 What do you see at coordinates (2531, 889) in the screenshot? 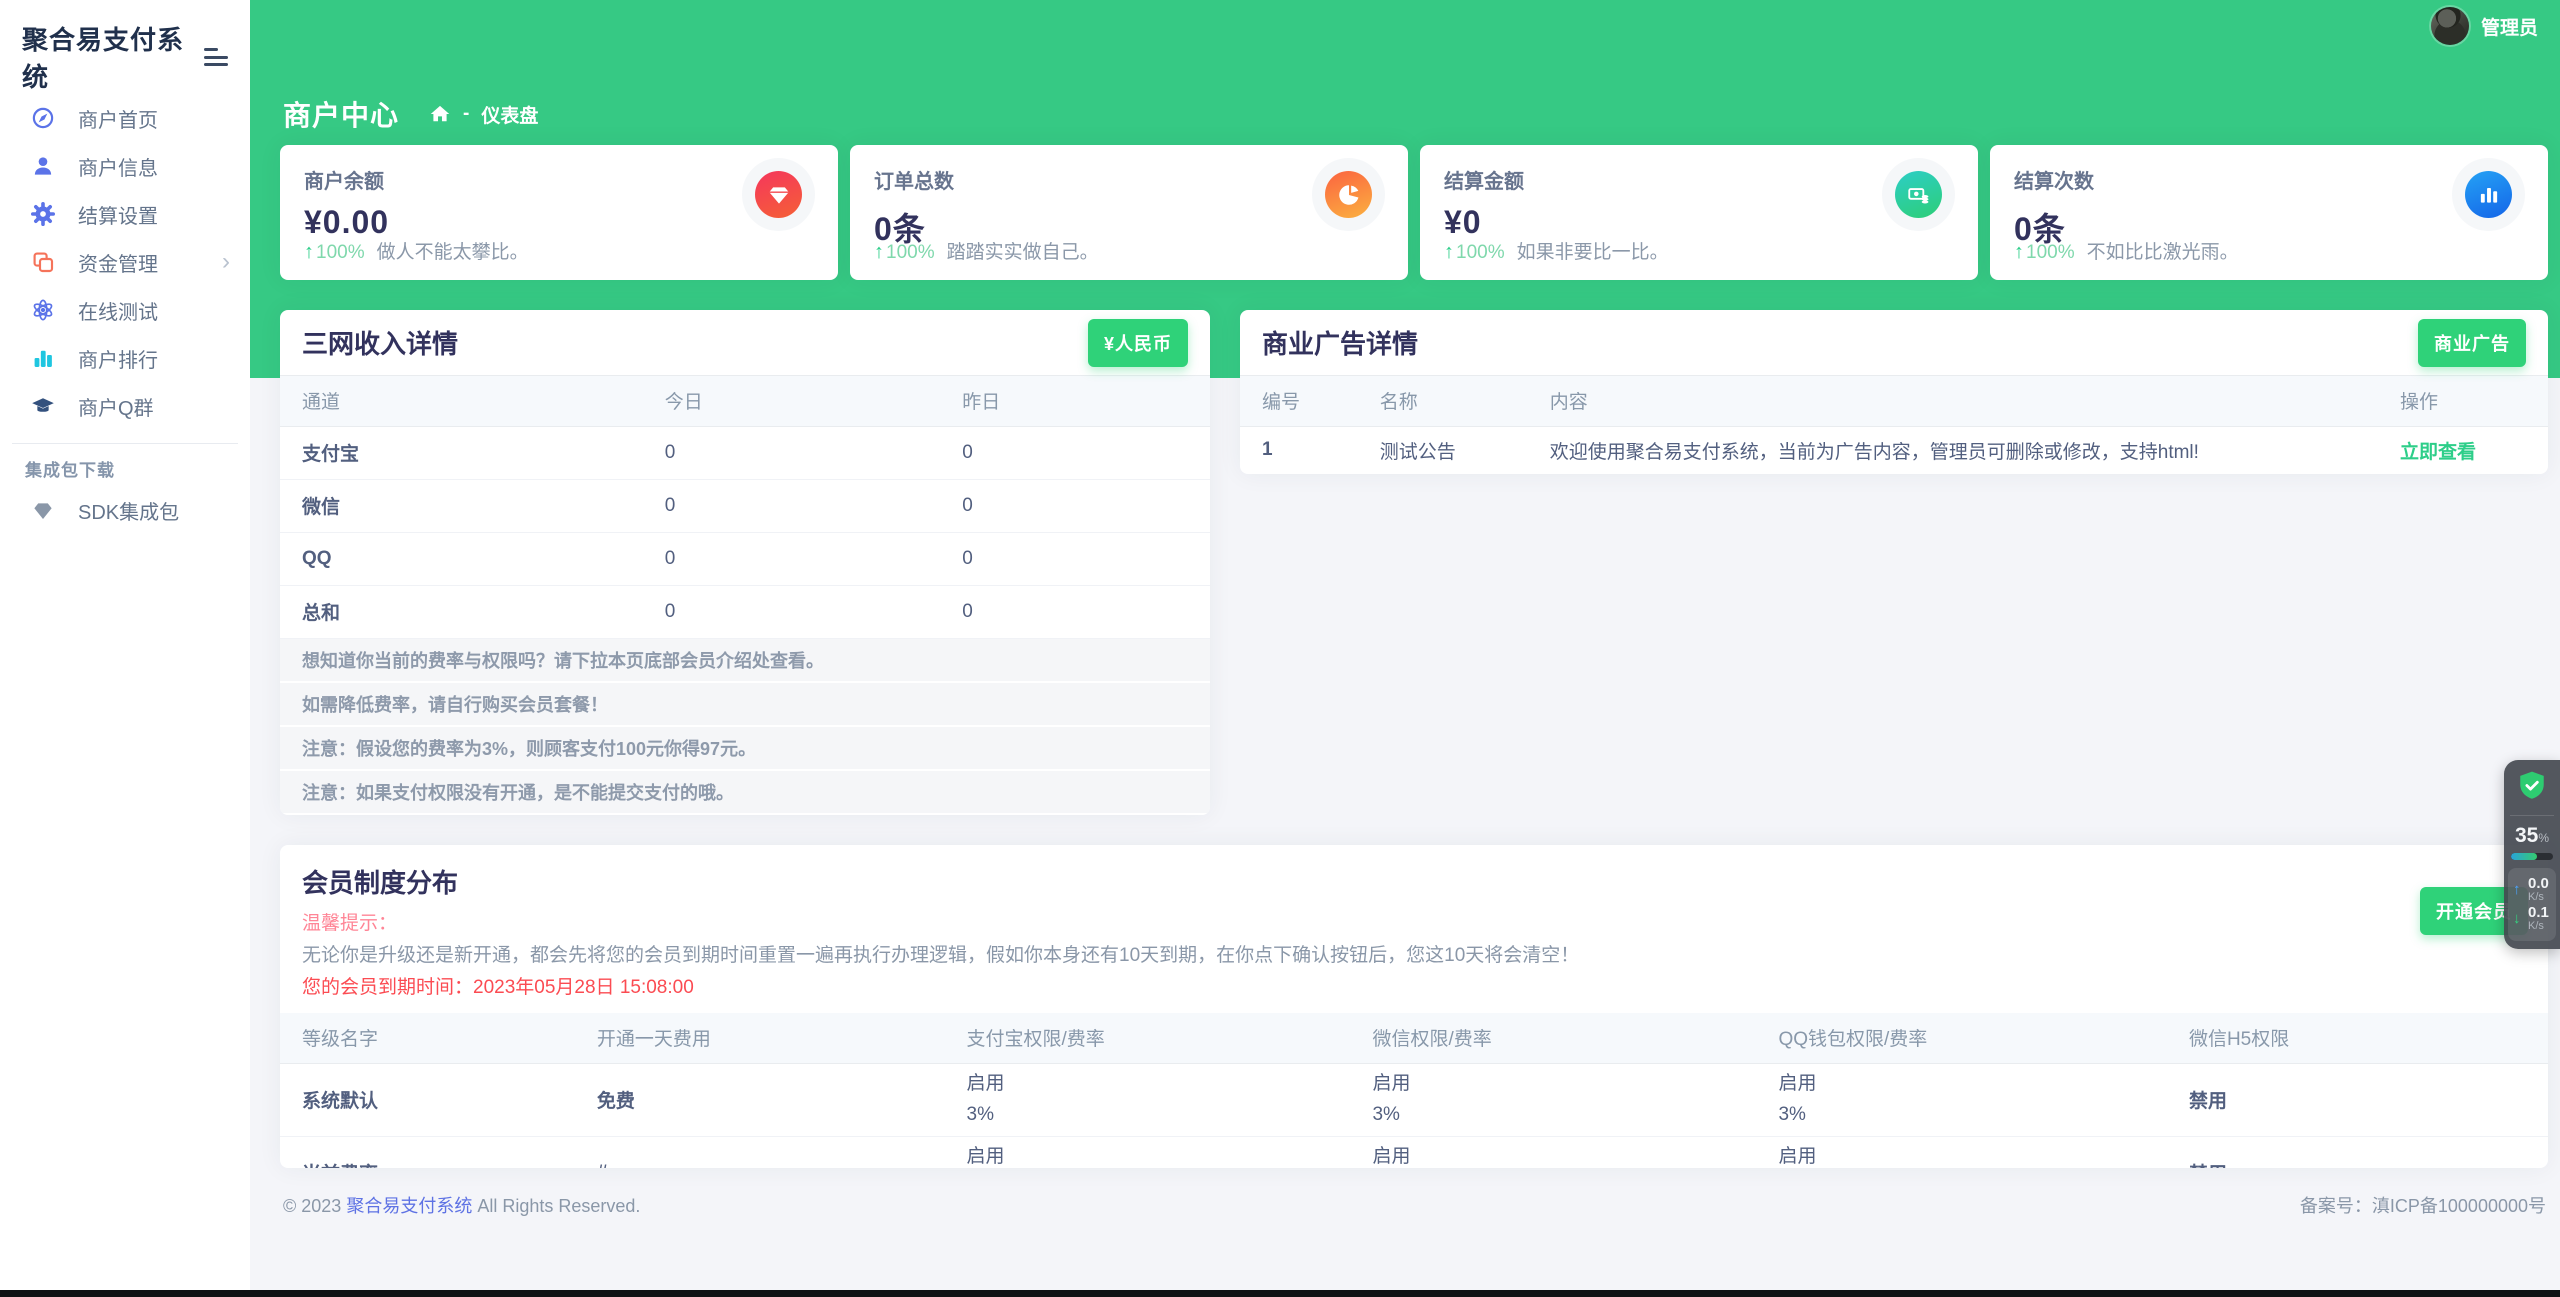
I see `upload-speed: ↑ 0.0 K/s` at bounding box center [2531, 889].